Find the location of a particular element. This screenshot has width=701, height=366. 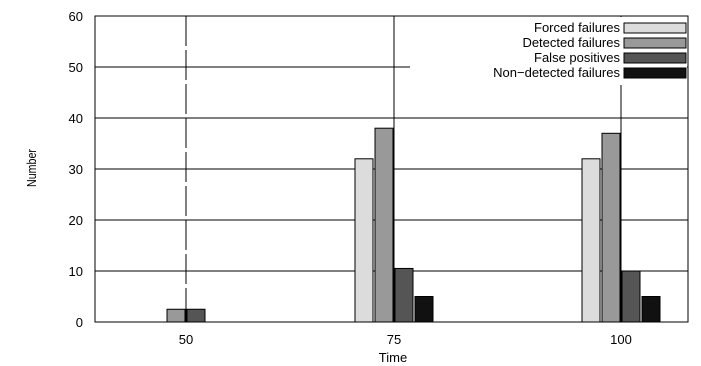

y-tick-label-20: 20 is located at coordinates (76, 220).